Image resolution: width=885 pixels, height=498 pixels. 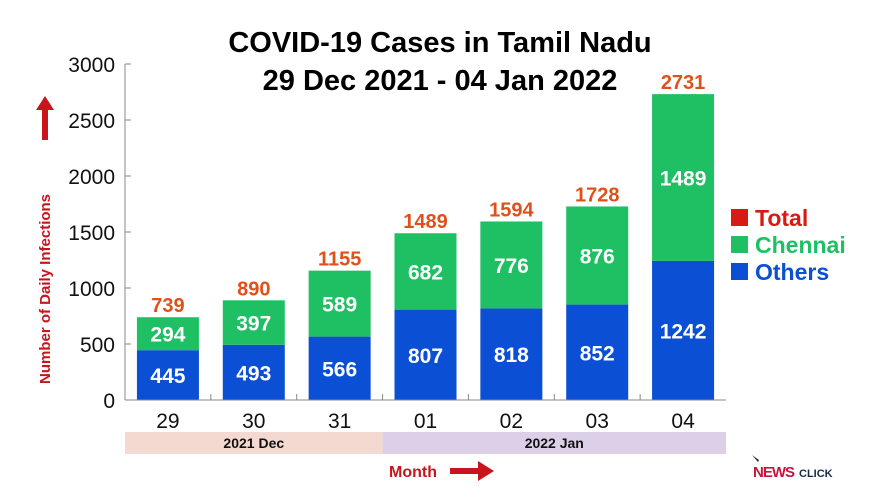 I want to click on y-tick-label: 3000, so click(x=91, y=65).